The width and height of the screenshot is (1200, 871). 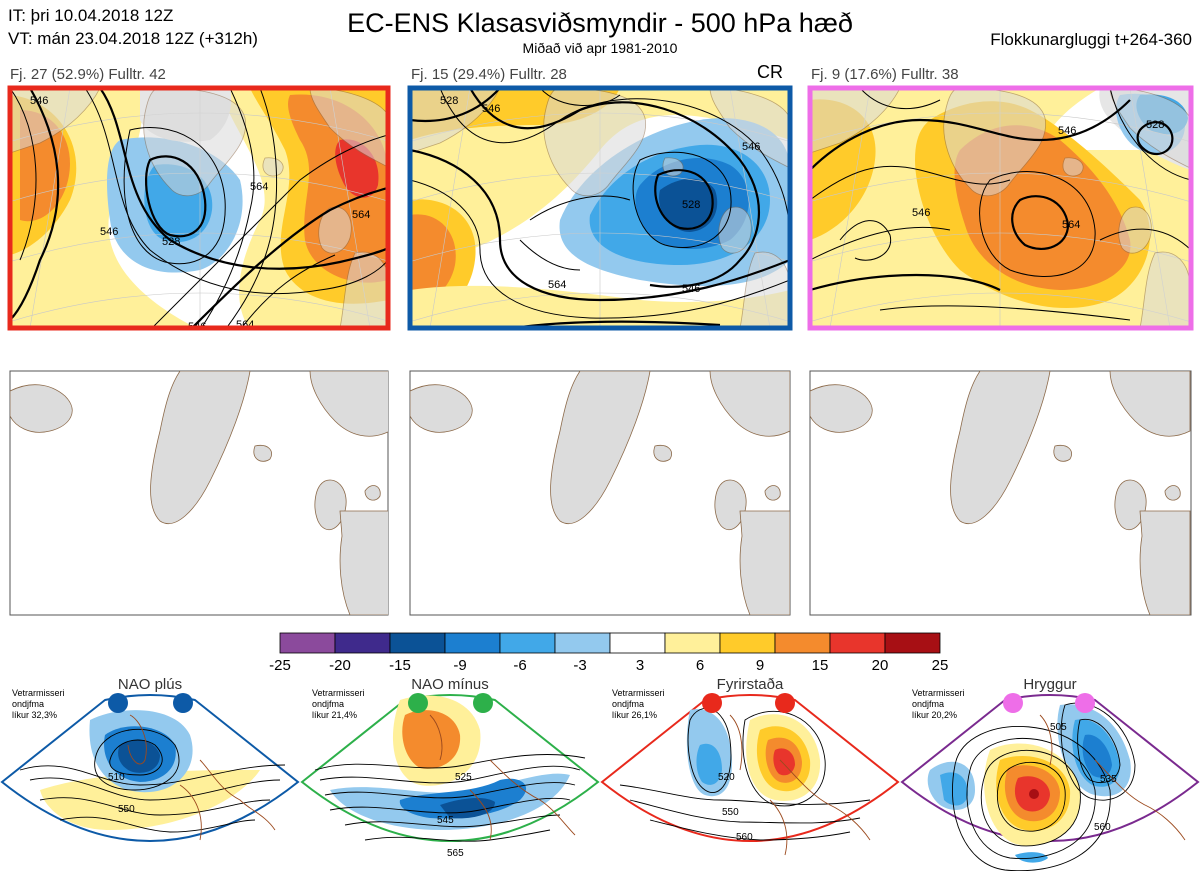 I want to click on cluster-1-border, so click(x=199, y=208).